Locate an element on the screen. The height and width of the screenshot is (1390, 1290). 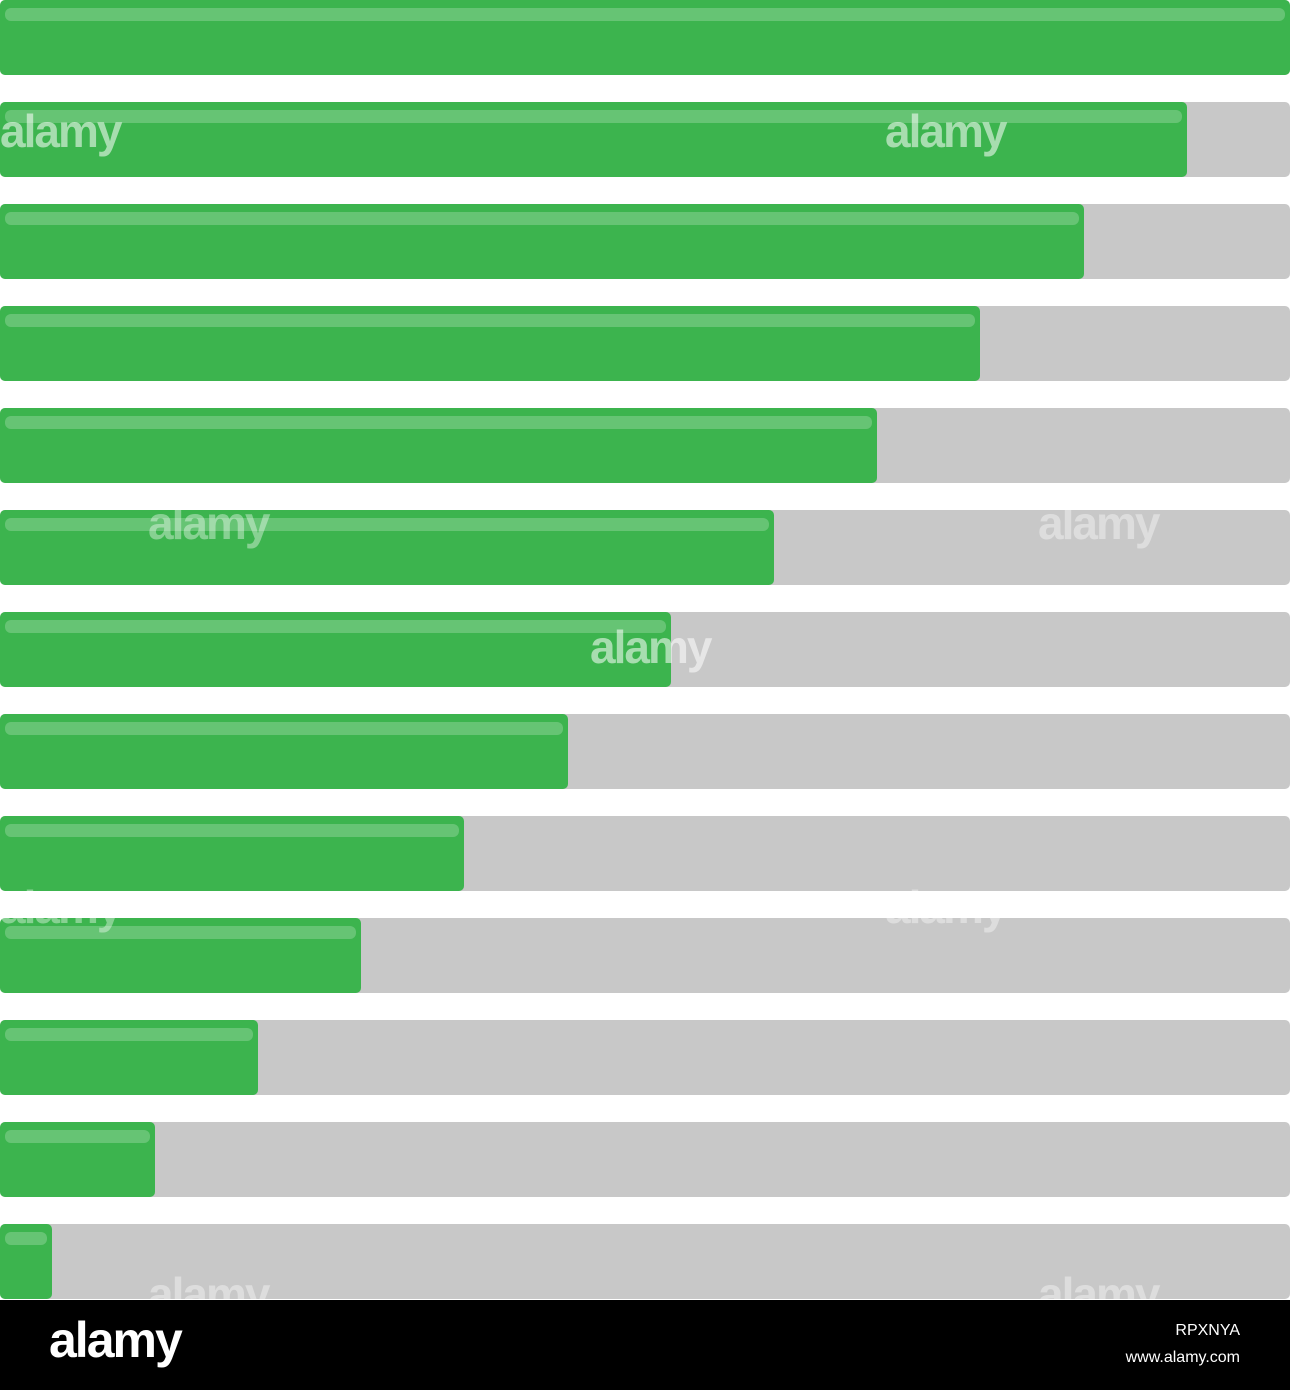
footer-bar: alamy RPXNYA www.alamy.com is located at coordinates (645, 1345).